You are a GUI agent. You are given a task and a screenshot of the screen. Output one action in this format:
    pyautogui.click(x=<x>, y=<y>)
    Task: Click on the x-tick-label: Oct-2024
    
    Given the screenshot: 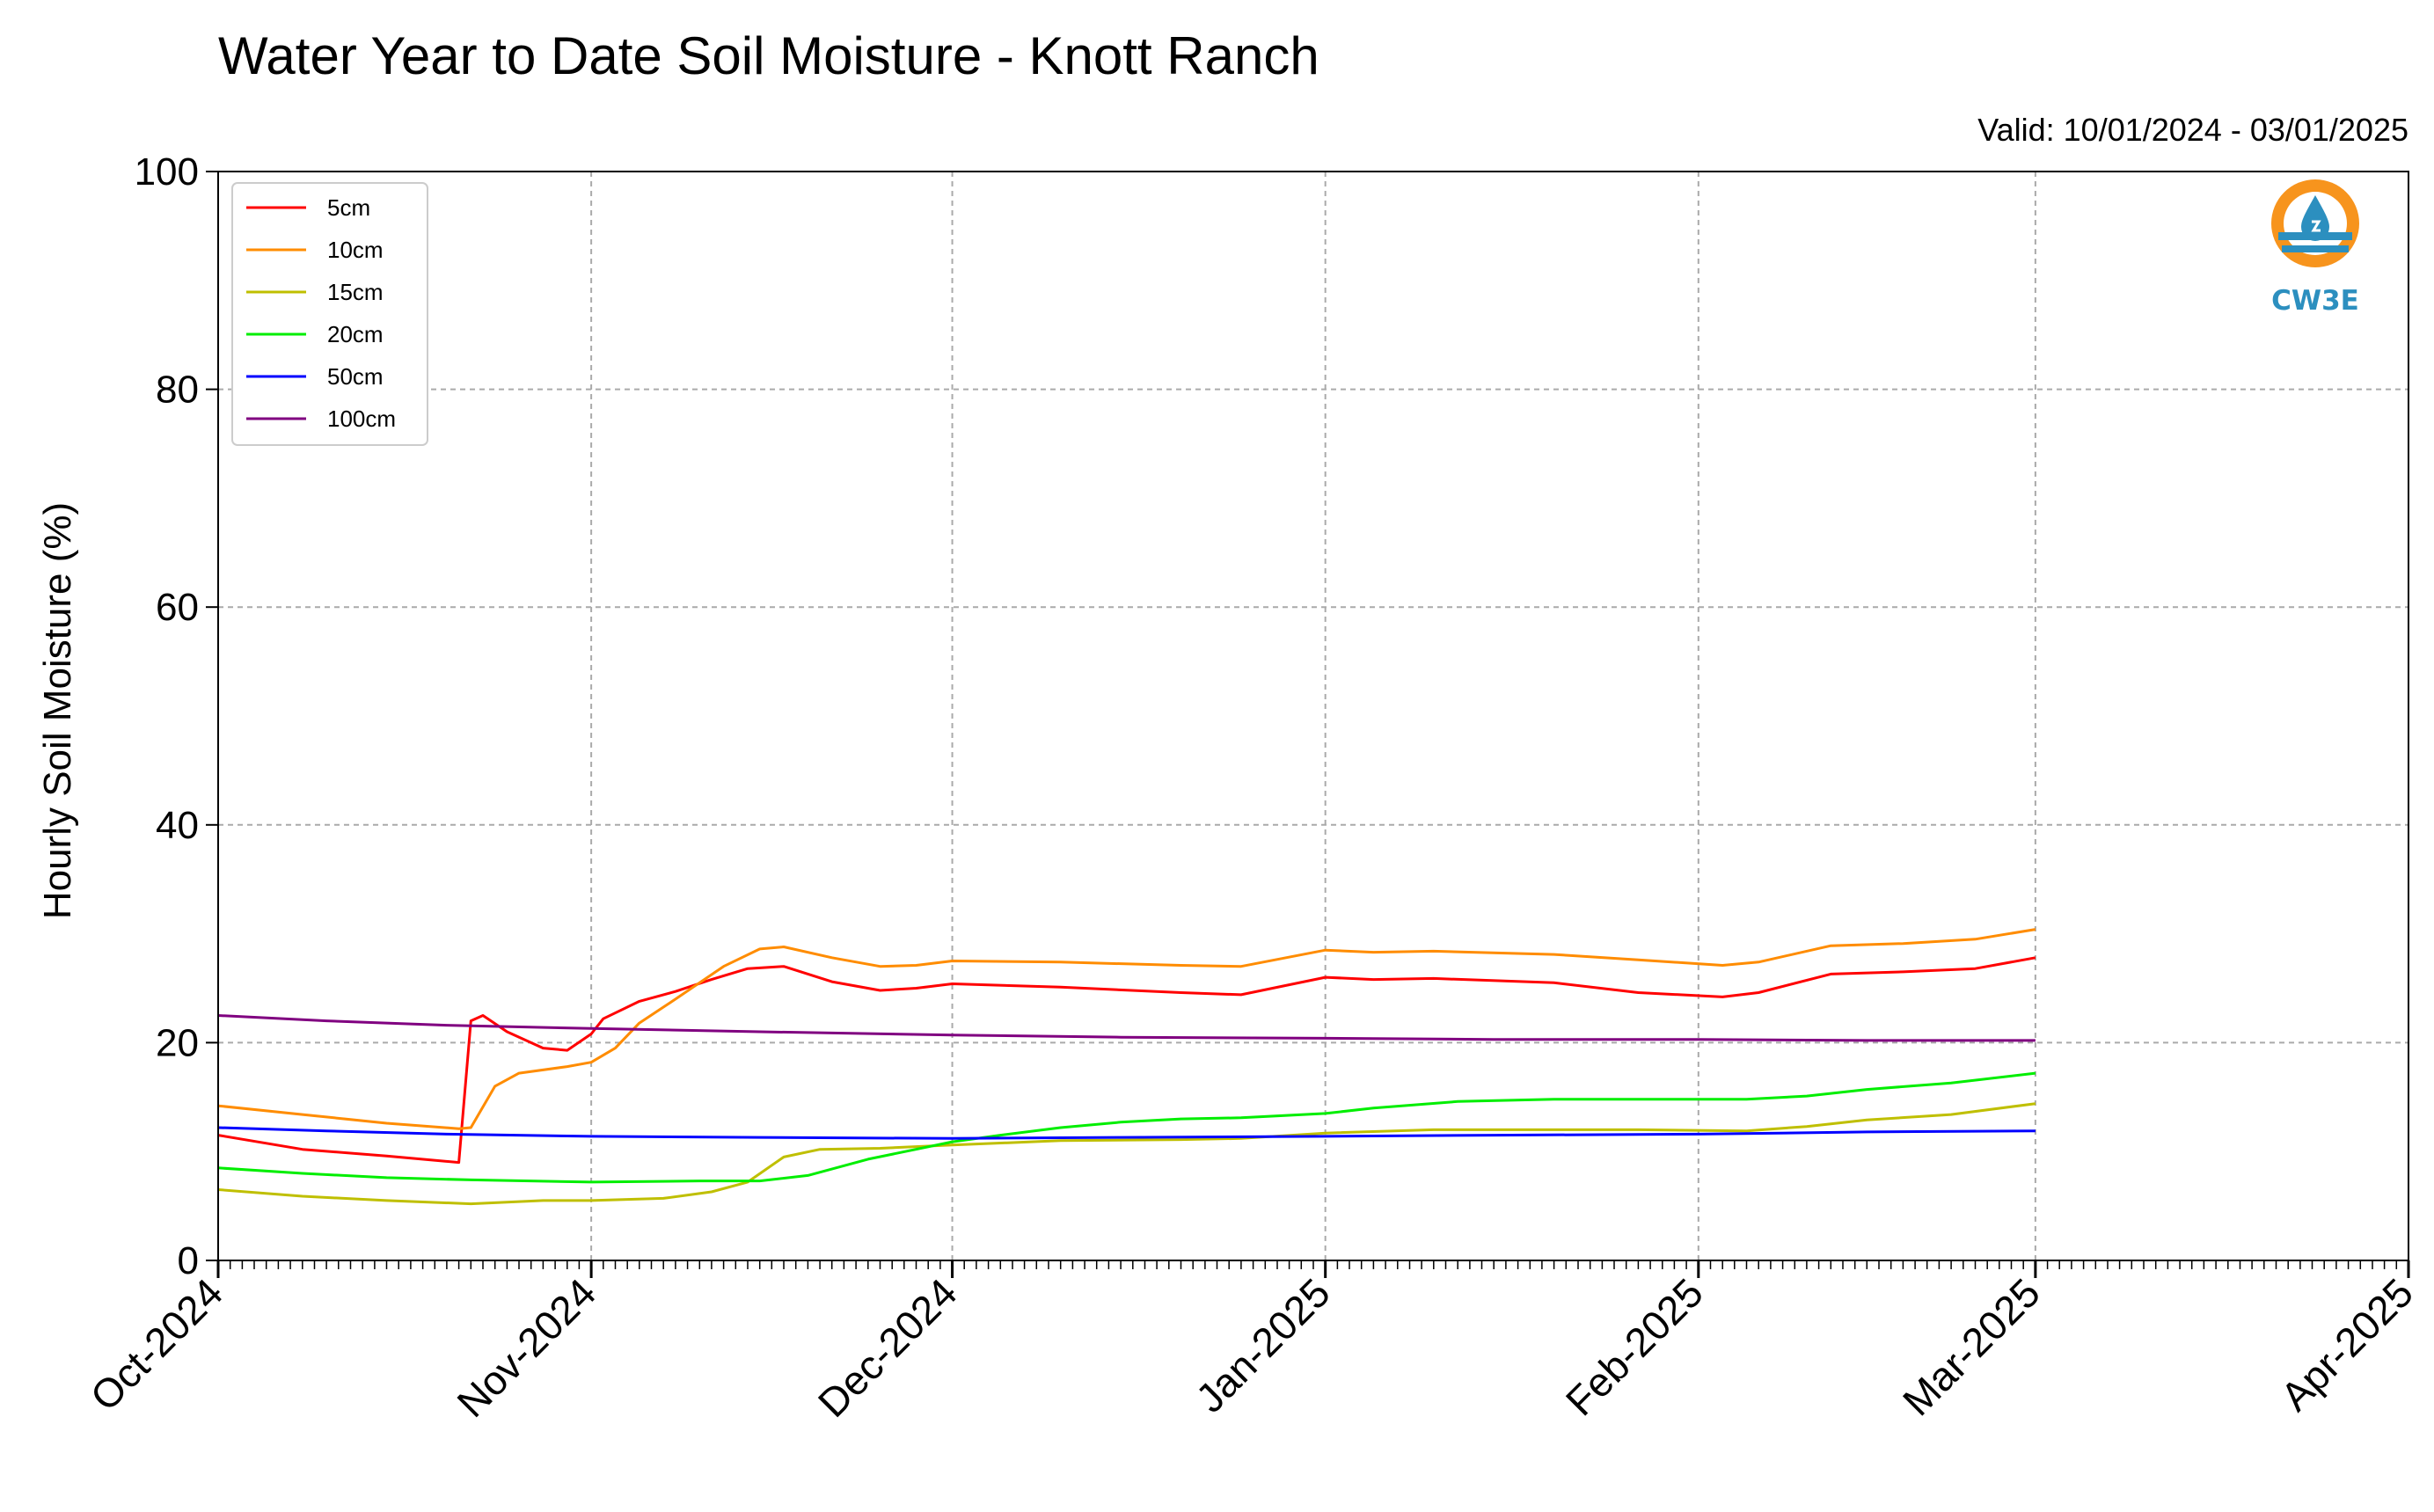 What is the action you would take?
    pyautogui.click(x=157, y=1344)
    